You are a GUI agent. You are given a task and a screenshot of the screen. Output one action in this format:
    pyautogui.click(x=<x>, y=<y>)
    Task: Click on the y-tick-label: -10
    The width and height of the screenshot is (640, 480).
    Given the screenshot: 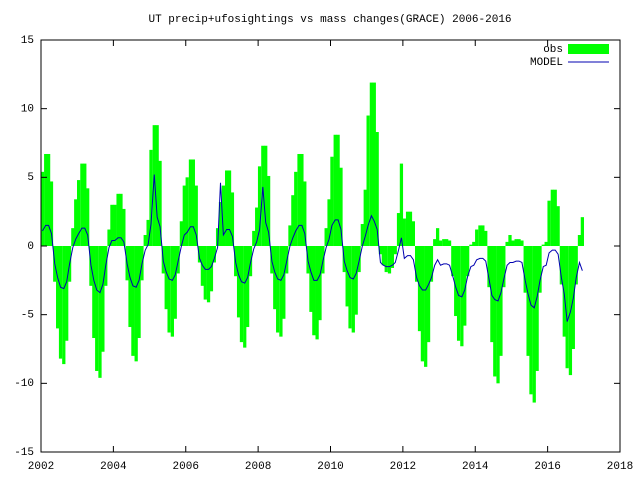 What is the action you would take?
    pyautogui.click(x=24, y=384)
    